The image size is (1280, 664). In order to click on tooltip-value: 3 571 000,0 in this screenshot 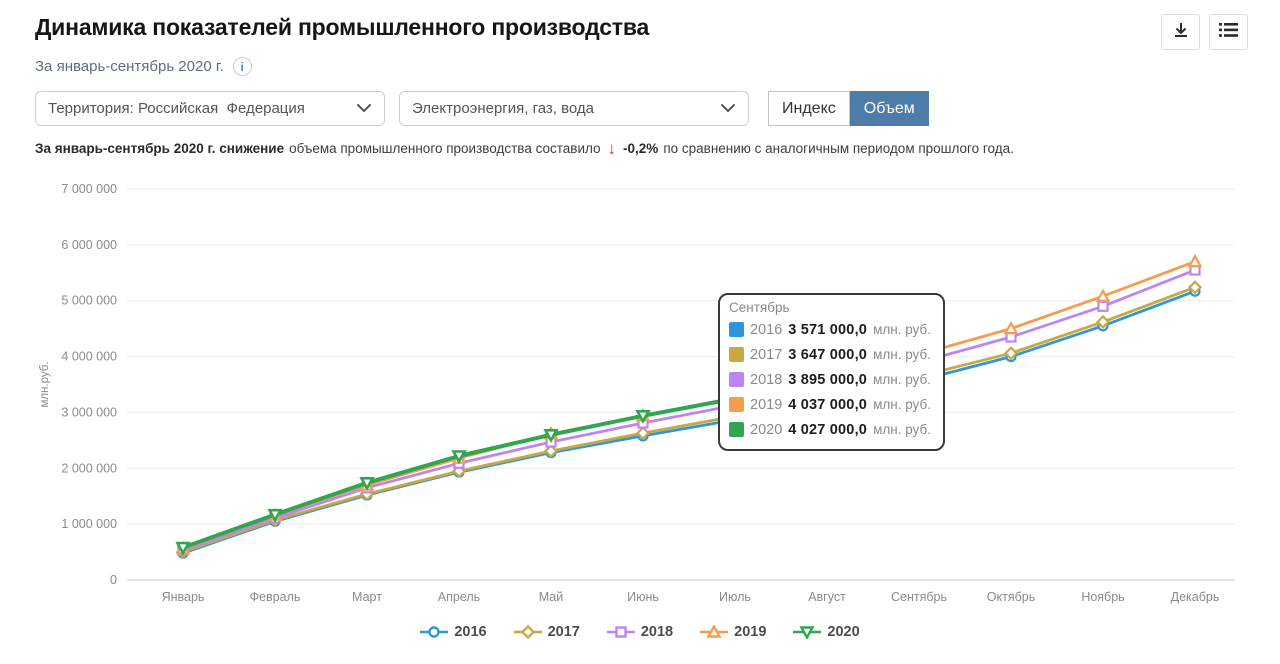, I will do `click(828, 329)`.